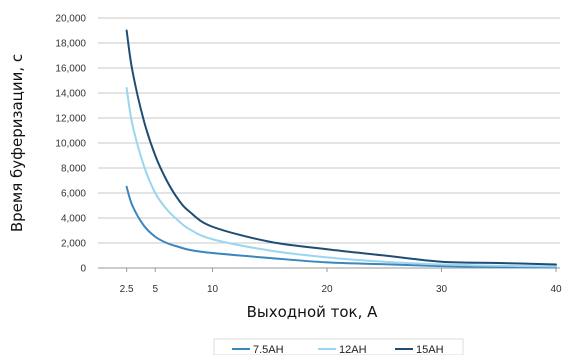 The height and width of the screenshot is (355, 574). What do you see at coordinates (73, 244) in the screenshot?
I see `y-tick-label: 2,000` at bounding box center [73, 244].